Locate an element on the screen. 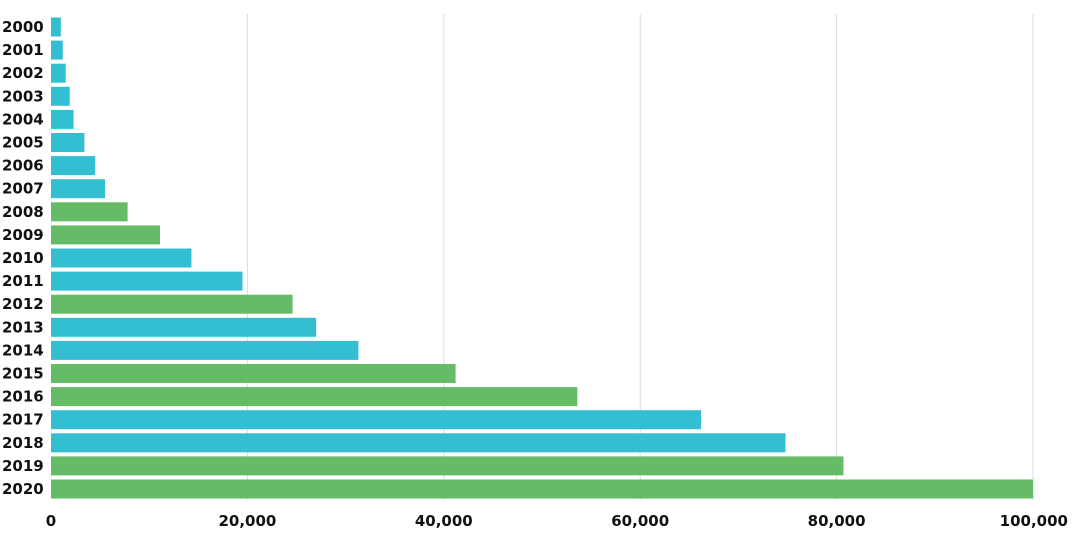  x-axis-tick-labels: 0 20,000 40,000 60,000 80,000 100,000 is located at coordinates (557, 521).